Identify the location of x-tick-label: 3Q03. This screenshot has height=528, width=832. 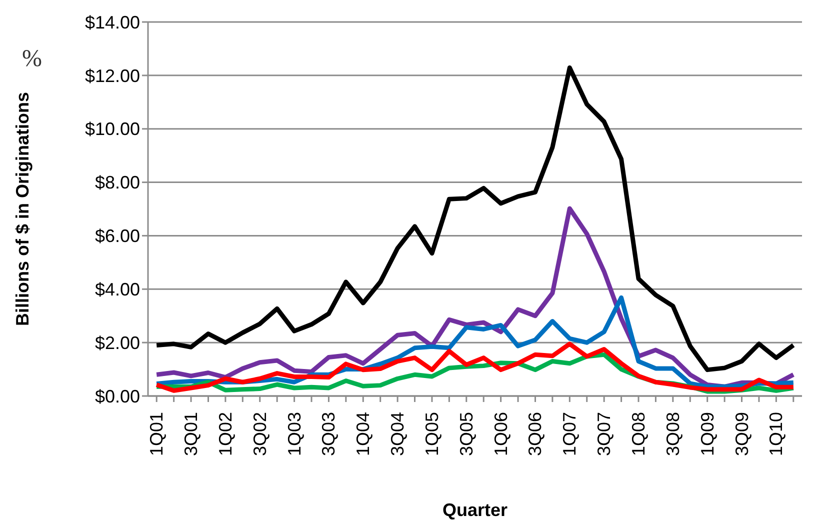
(328, 434).